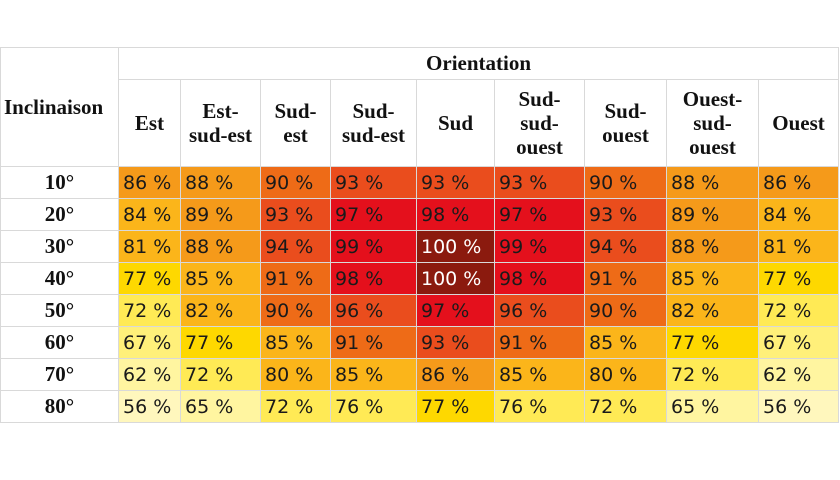 This screenshot has height=480, width=840. Describe the element at coordinates (59, 406) in the screenshot. I see `row-label: 80°` at that location.